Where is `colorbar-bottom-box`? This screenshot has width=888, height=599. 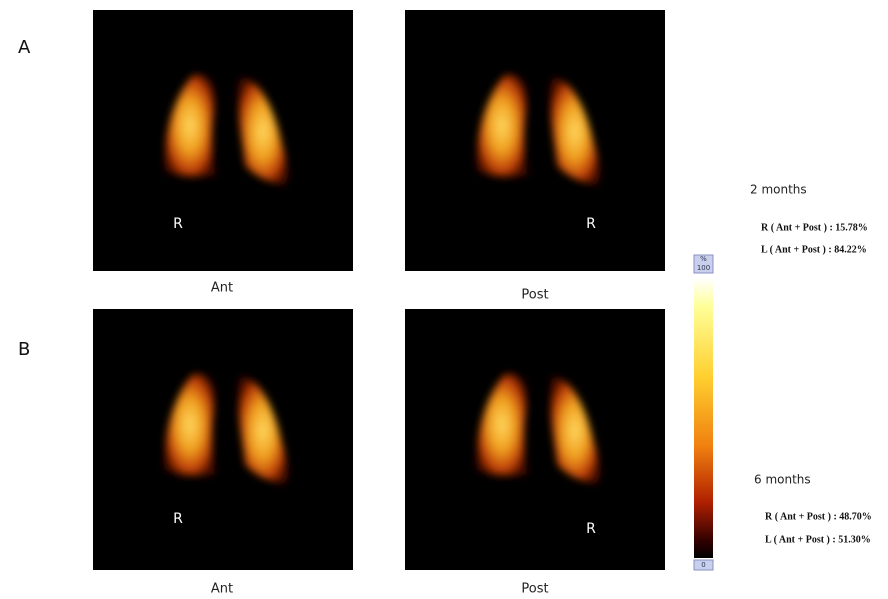
colorbar-bottom-box is located at coordinates (703, 565).